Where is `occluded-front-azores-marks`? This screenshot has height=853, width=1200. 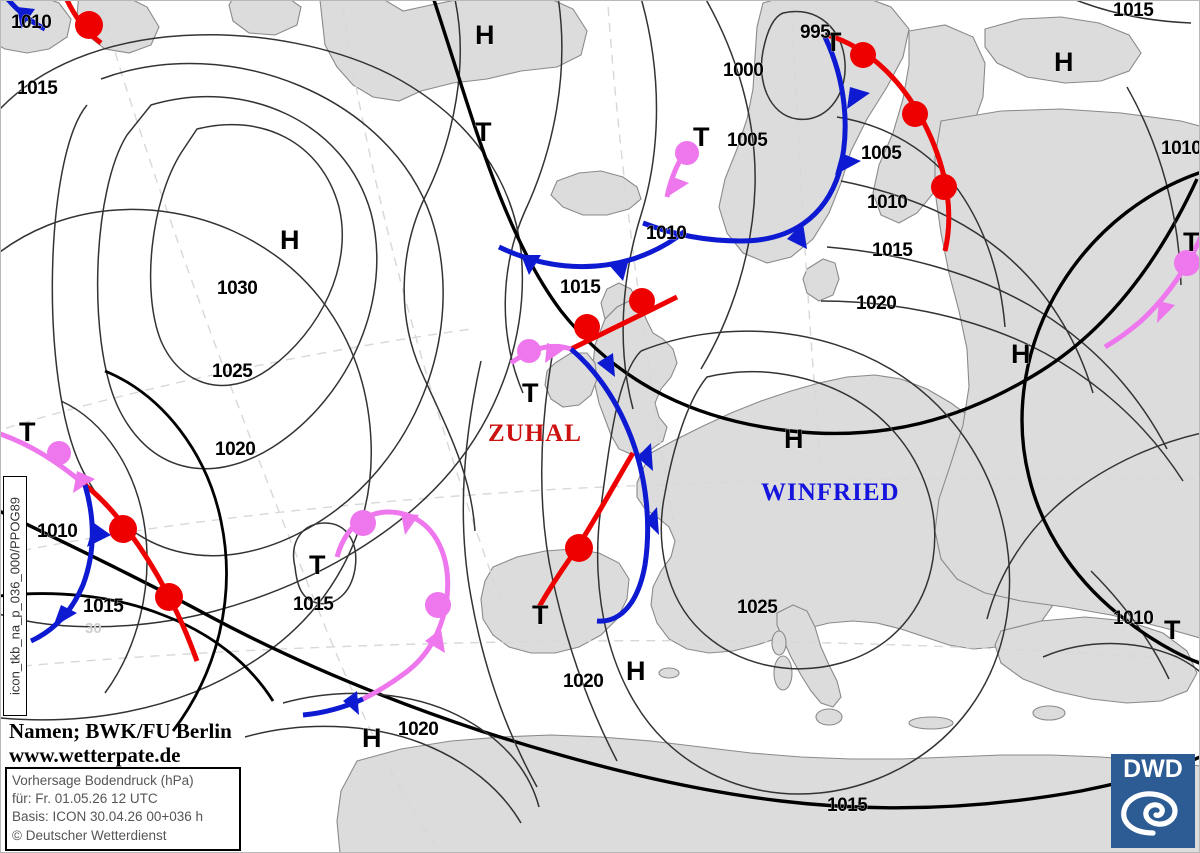 occluded-front-azores-marks is located at coordinates (400, 581).